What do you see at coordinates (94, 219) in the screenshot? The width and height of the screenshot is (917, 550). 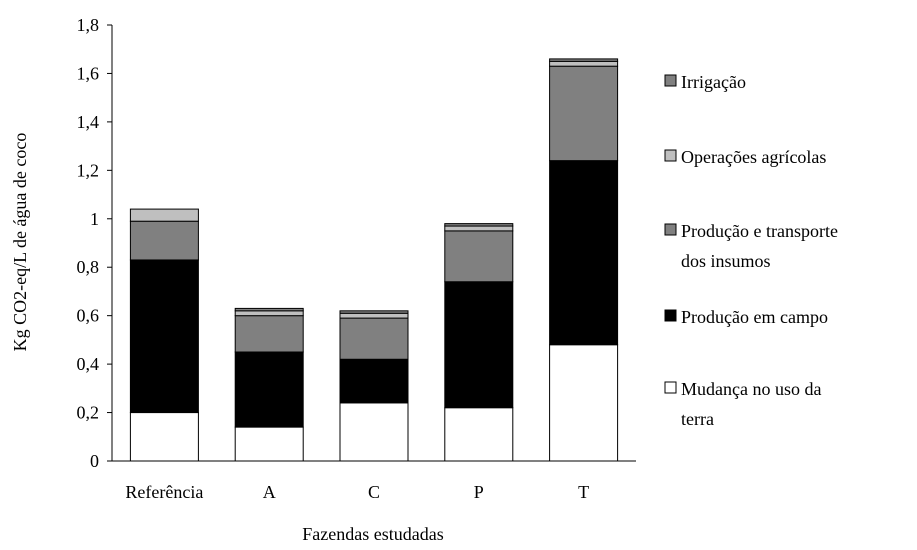 I see `y-tick-label: 1` at bounding box center [94, 219].